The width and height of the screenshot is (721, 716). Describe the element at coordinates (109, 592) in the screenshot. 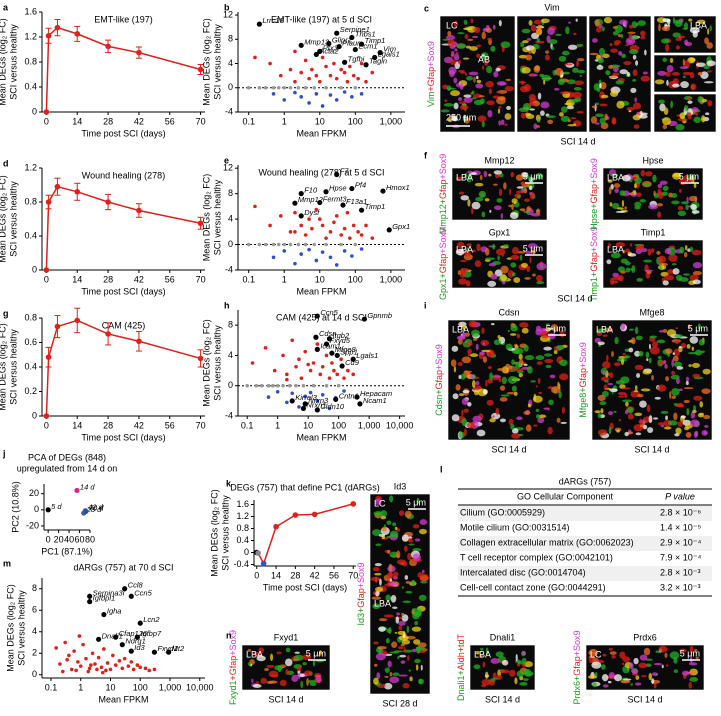

I see `point-label: Serpina3i` at that location.